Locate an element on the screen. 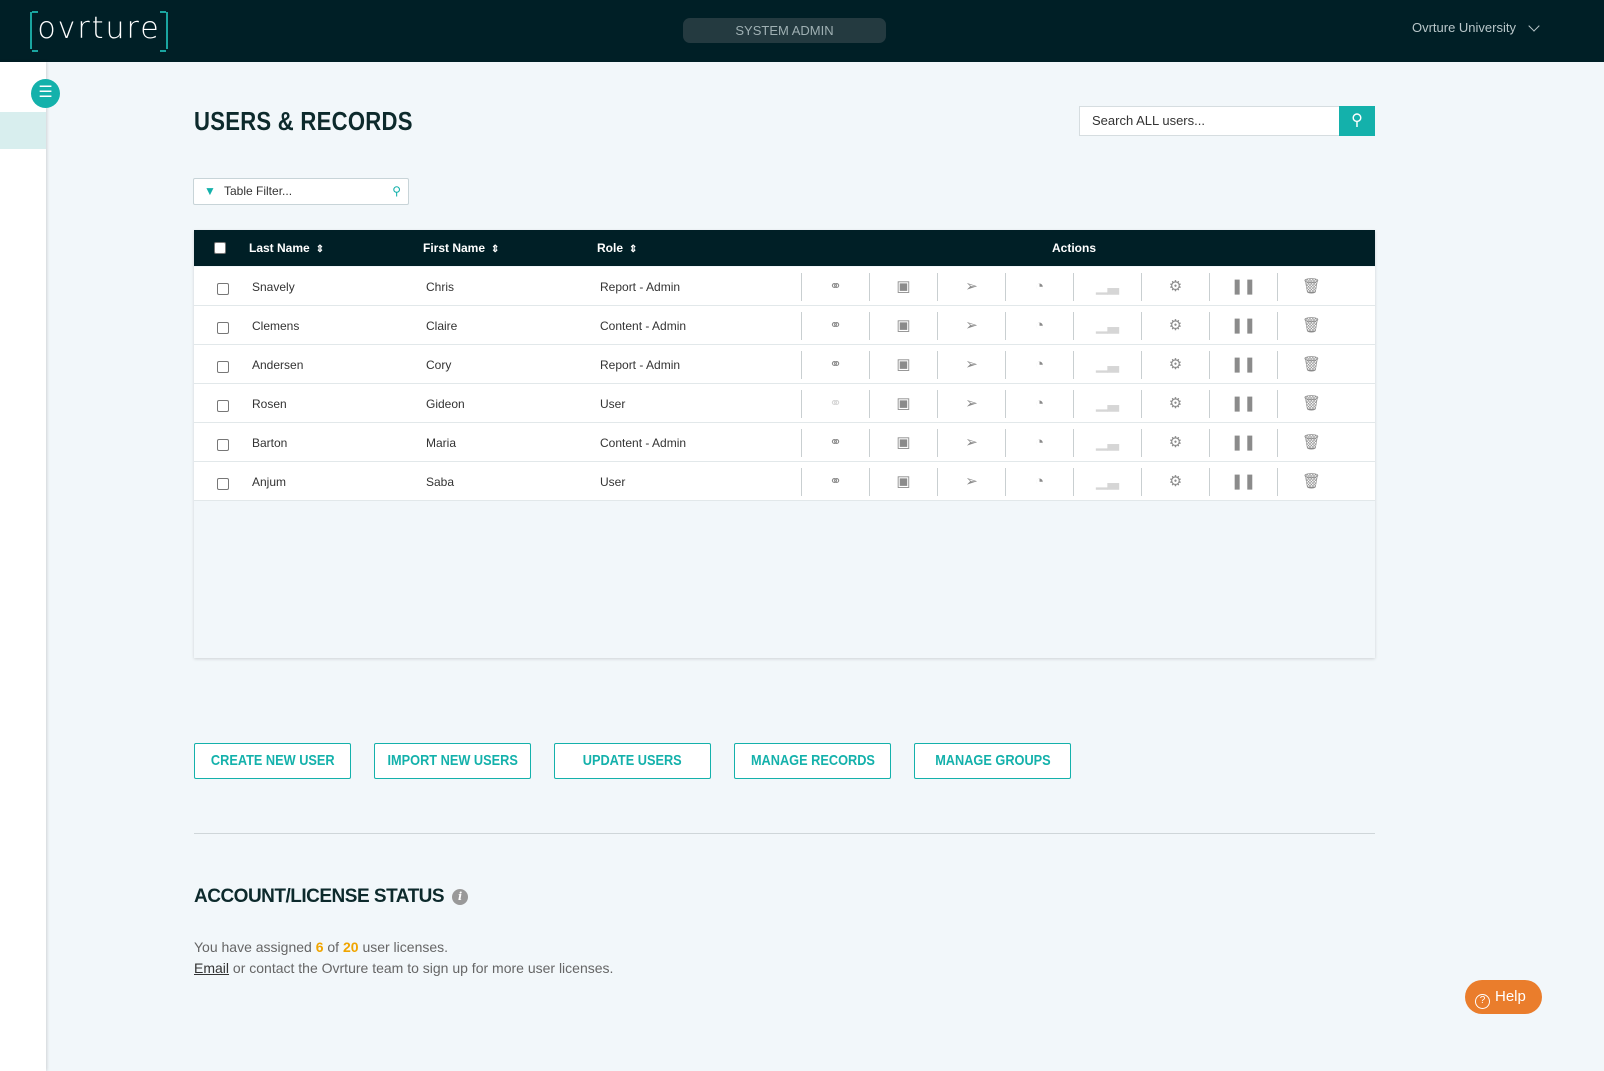  manage-records-button: MANAGE RECORDS is located at coordinates (812, 761).